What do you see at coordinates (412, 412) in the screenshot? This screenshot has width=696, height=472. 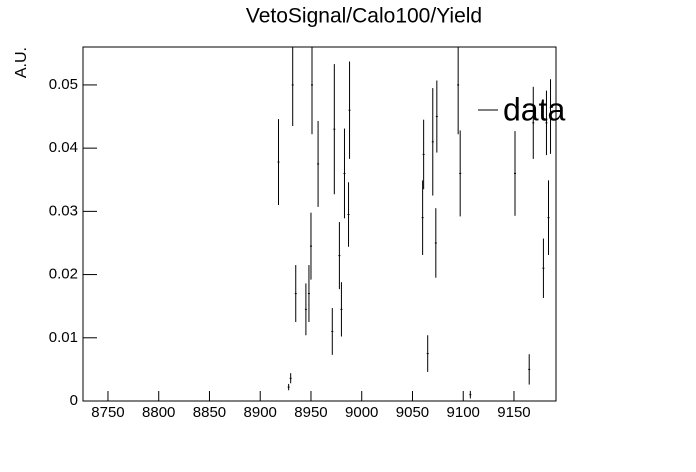 I see `x-tick-label: 9050` at bounding box center [412, 412].